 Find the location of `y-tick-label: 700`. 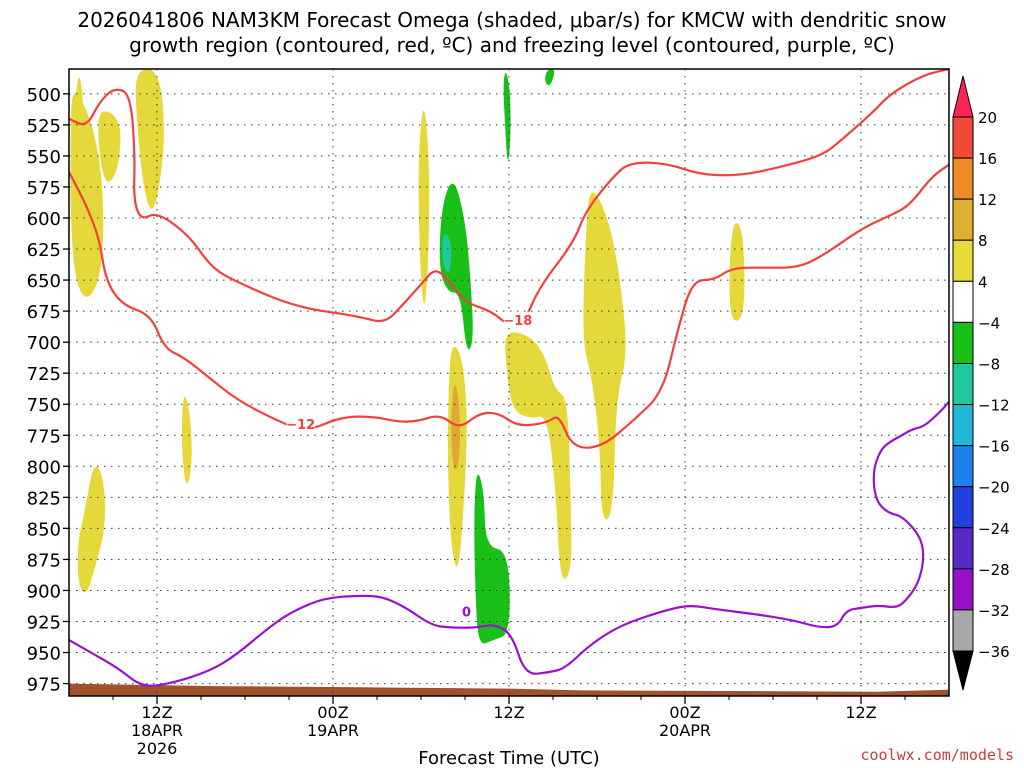

y-tick-label: 700 is located at coordinates (44, 343).